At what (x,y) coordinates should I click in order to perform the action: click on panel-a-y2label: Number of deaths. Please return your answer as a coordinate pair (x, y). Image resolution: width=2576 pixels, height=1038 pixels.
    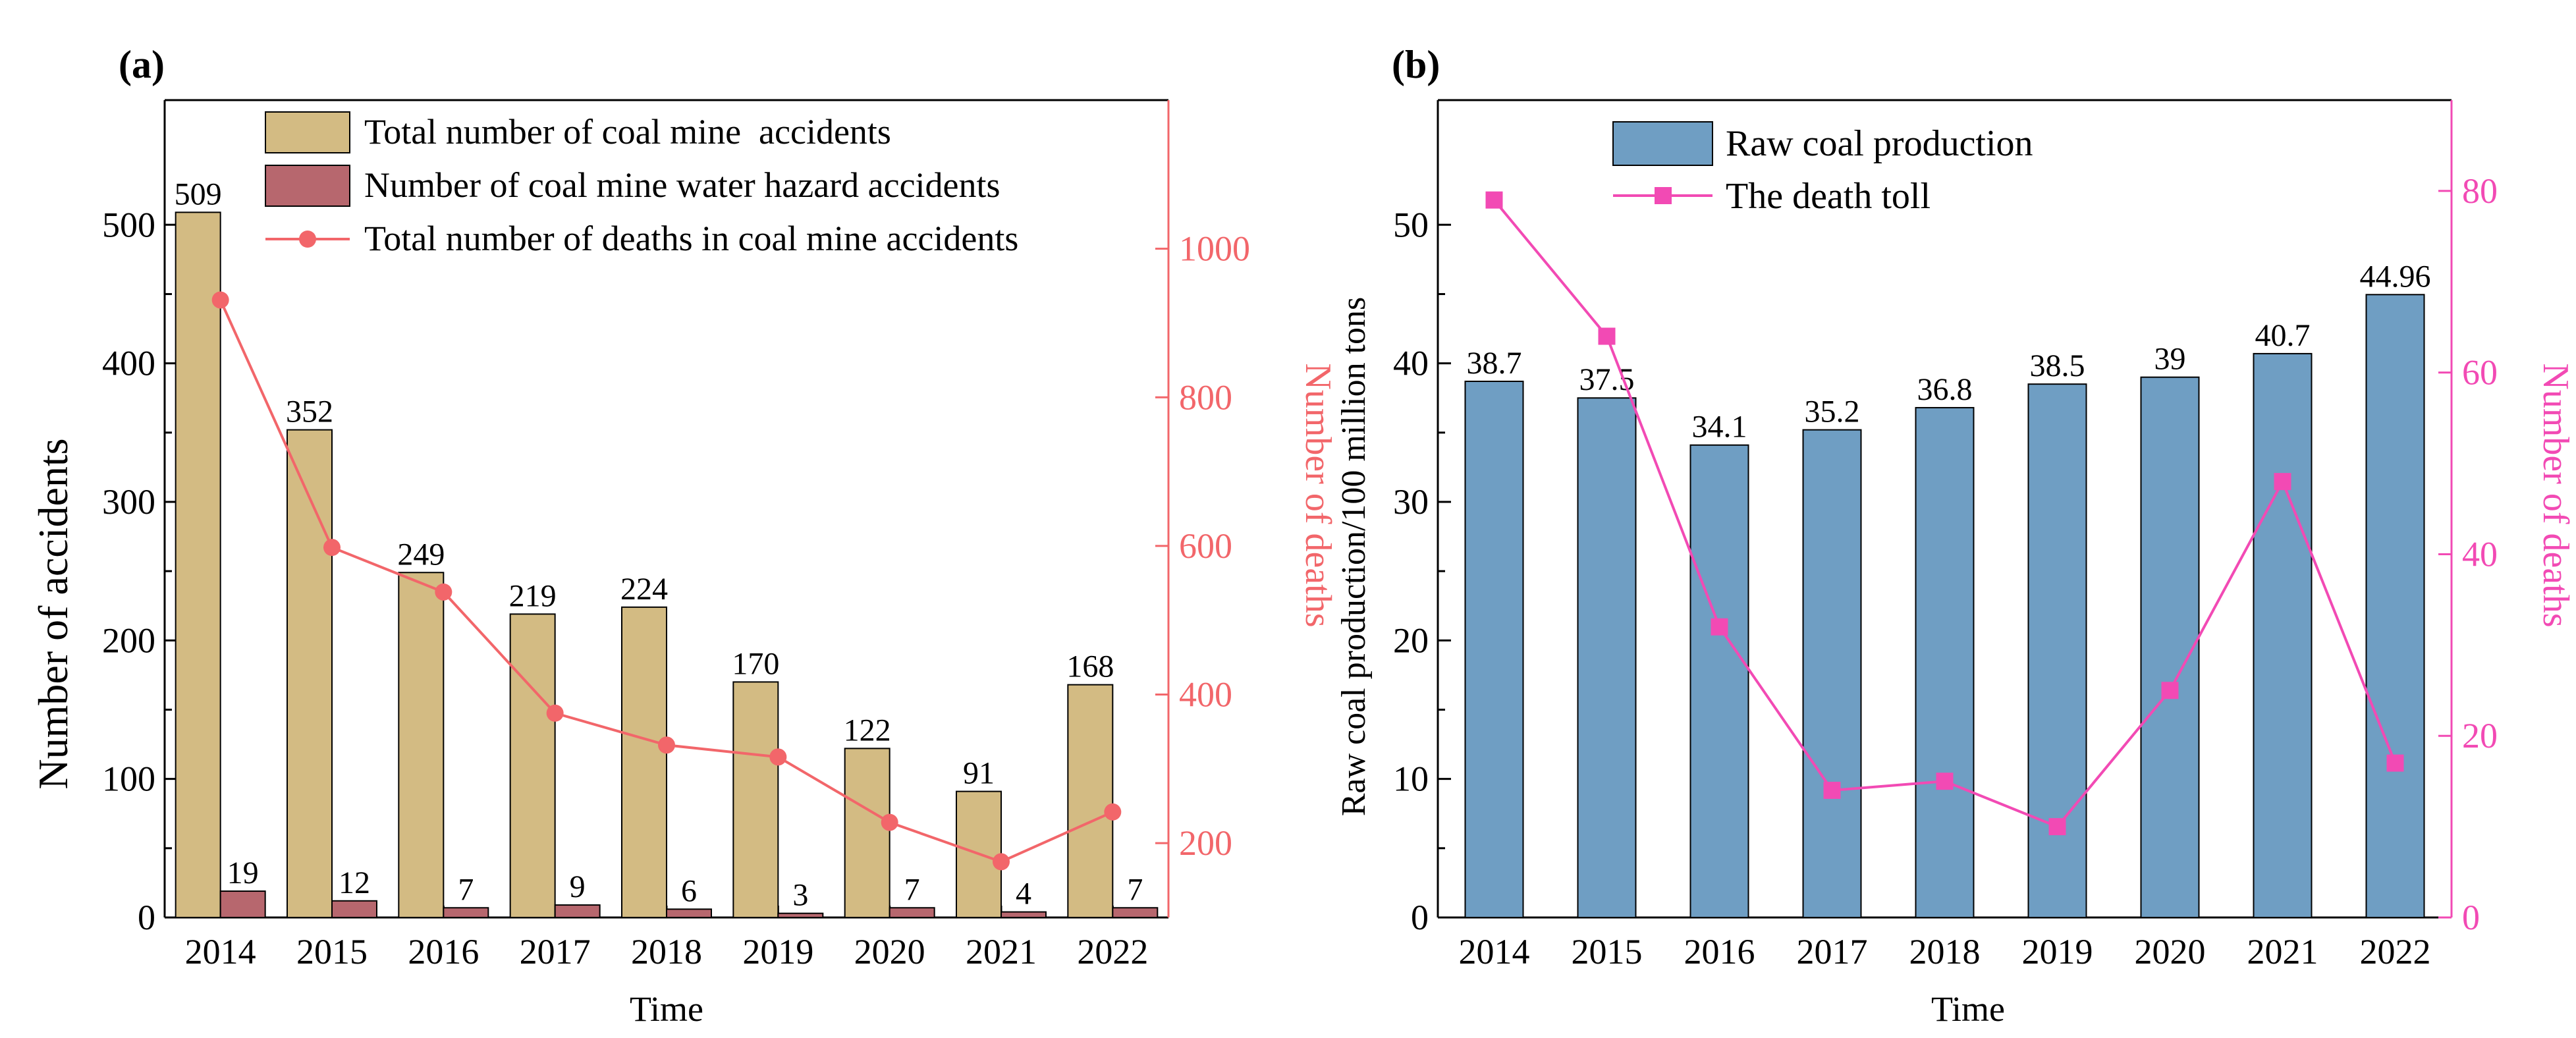
    Looking at the image, I should click on (1318, 495).